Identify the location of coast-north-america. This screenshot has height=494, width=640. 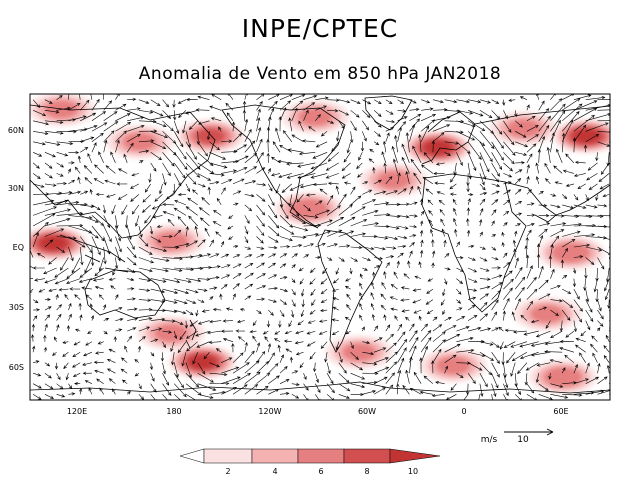
(283, 166).